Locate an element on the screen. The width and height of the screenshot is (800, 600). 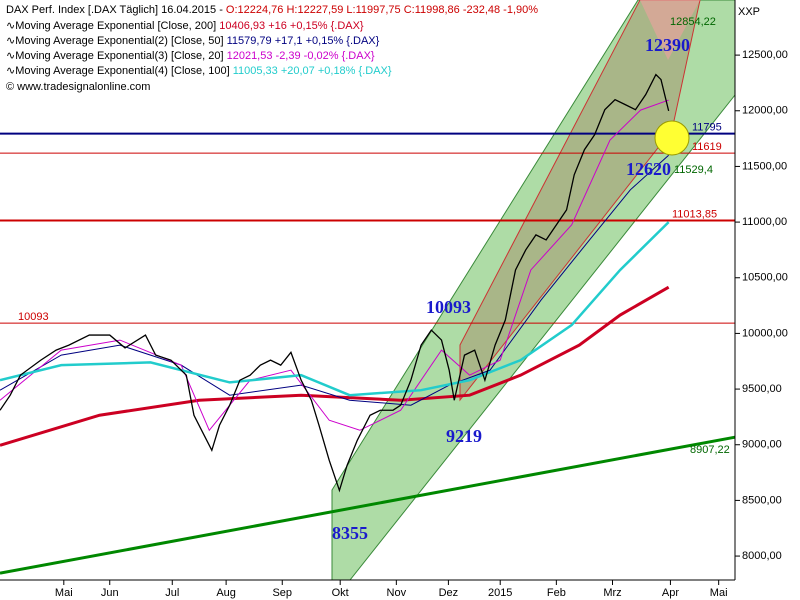
level-label: 11619 is located at coordinates (707, 147).